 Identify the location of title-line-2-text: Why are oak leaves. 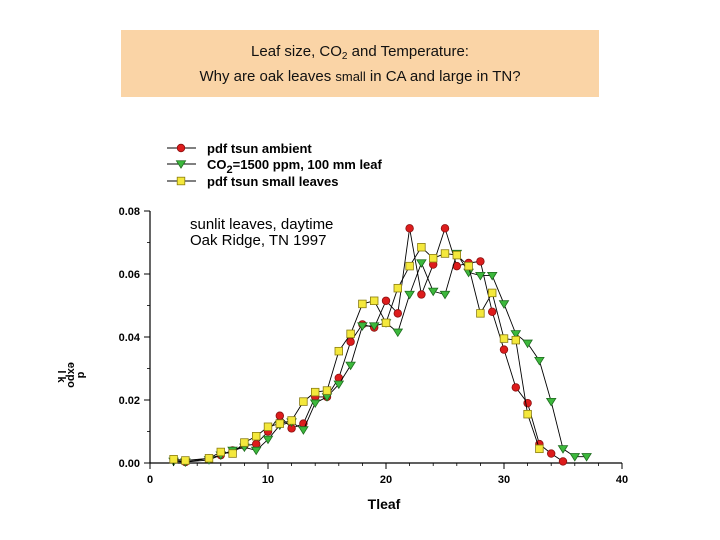
(267, 76).